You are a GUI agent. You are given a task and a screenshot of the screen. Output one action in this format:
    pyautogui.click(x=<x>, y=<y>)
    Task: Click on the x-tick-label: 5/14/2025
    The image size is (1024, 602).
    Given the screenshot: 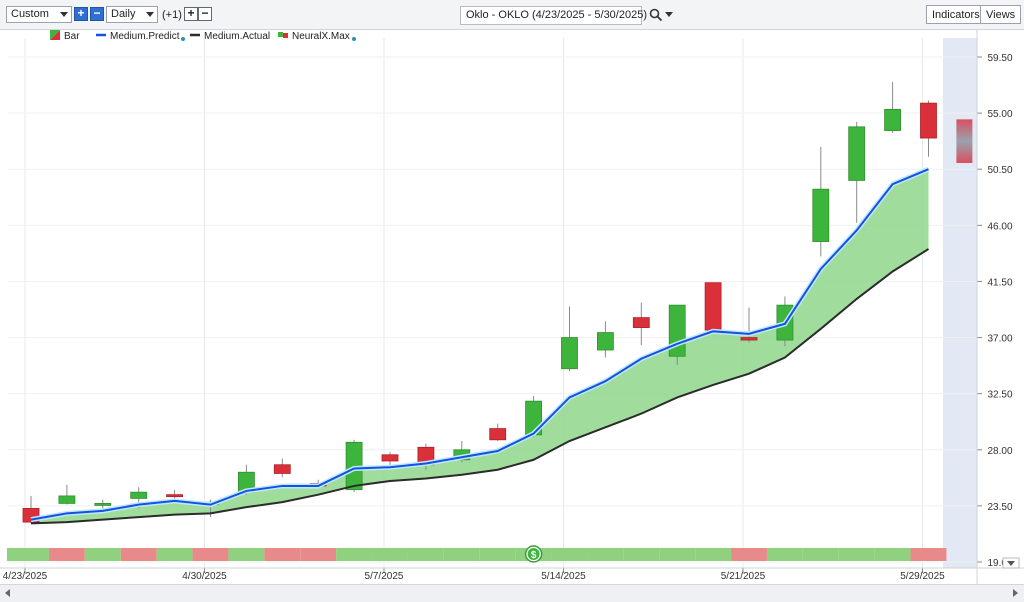 What is the action you would take?
    pyautogui.click(x=563, y=576)
    